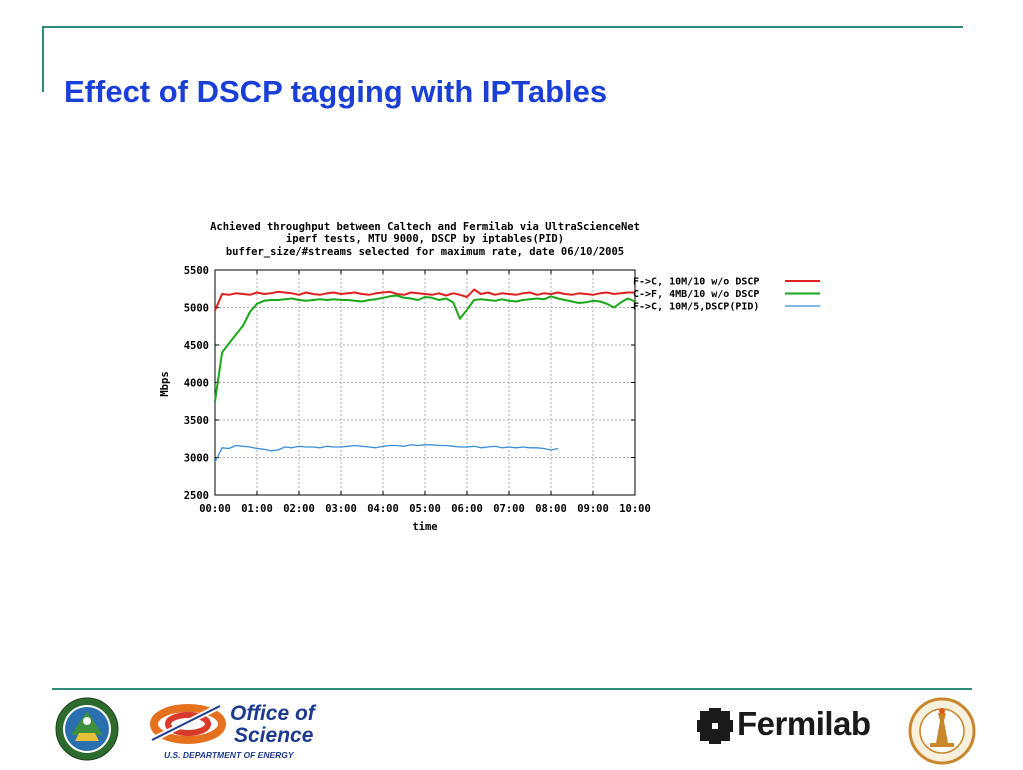  What do you see at coordinates (424, 527) in the screenshot?
I see `x-axis-label: time` at bounding box center [424, 527].